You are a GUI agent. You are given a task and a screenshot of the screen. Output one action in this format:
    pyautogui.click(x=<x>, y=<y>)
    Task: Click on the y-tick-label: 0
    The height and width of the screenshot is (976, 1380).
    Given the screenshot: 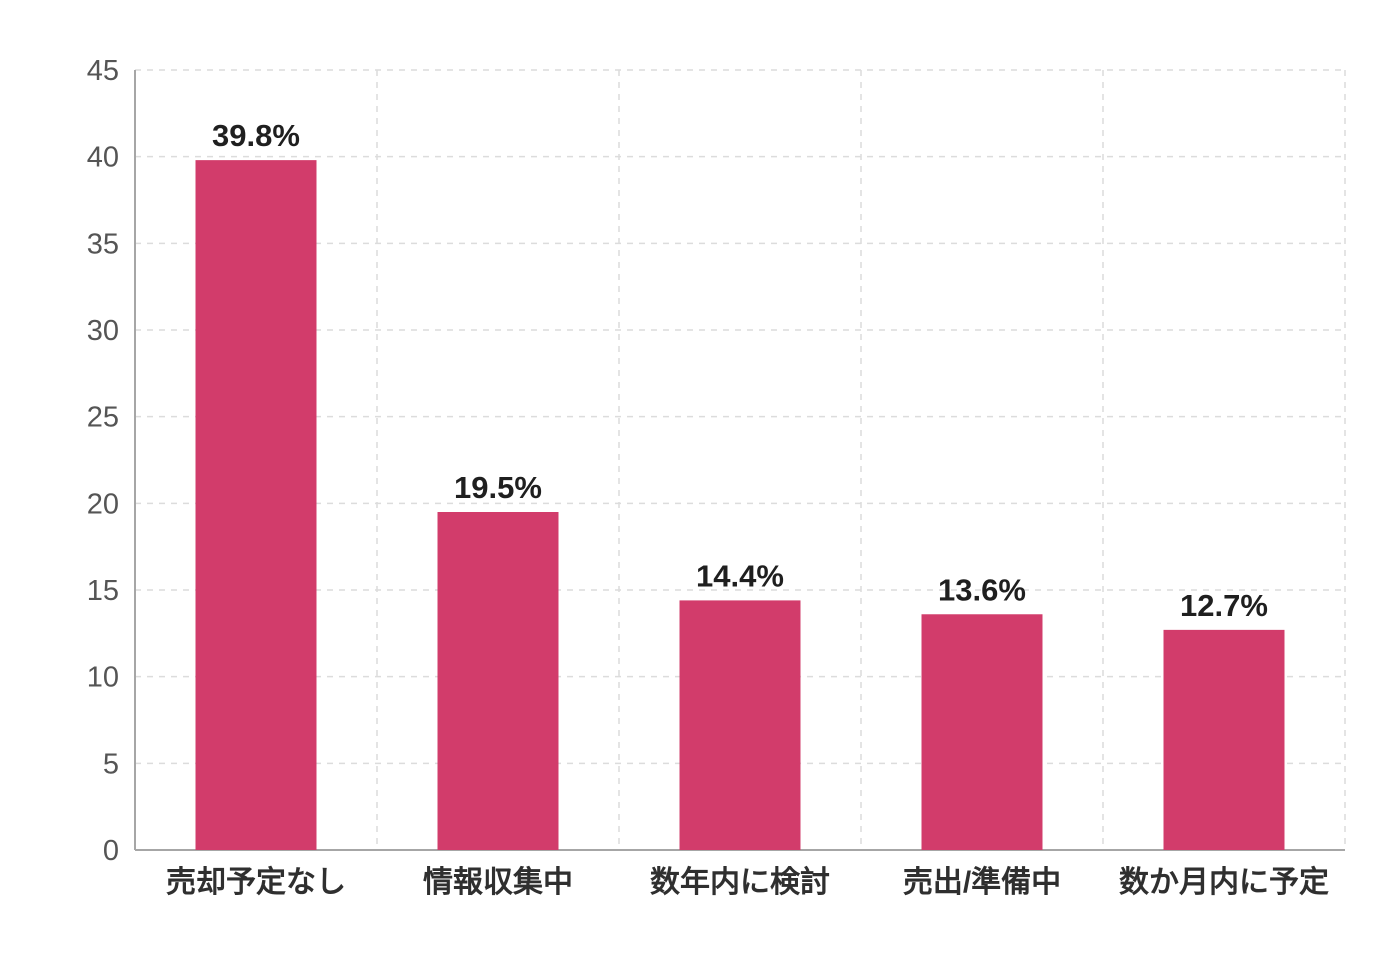 What is the action you would take?
    pyautogui.click(x=111, y=851)
    